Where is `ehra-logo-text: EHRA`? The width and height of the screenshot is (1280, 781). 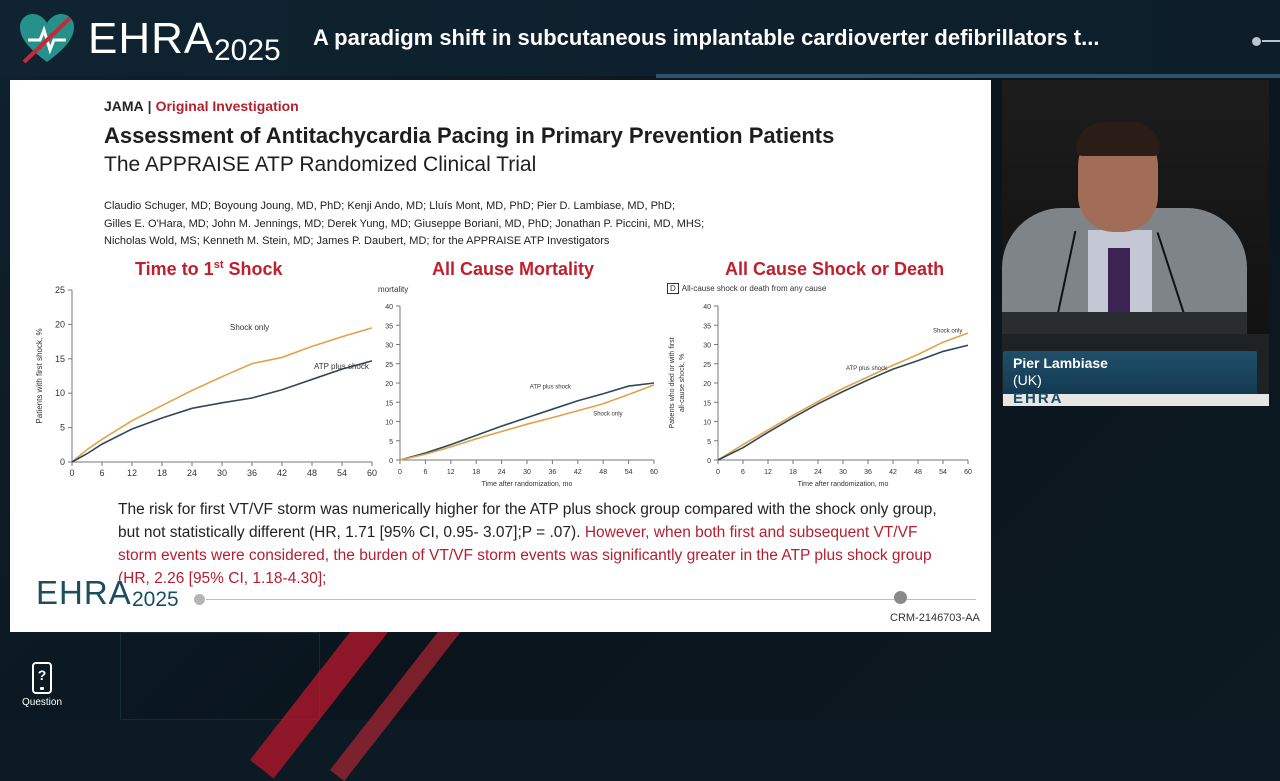 ehra-logo-text: EHRA is located at coordinates (151, 38).